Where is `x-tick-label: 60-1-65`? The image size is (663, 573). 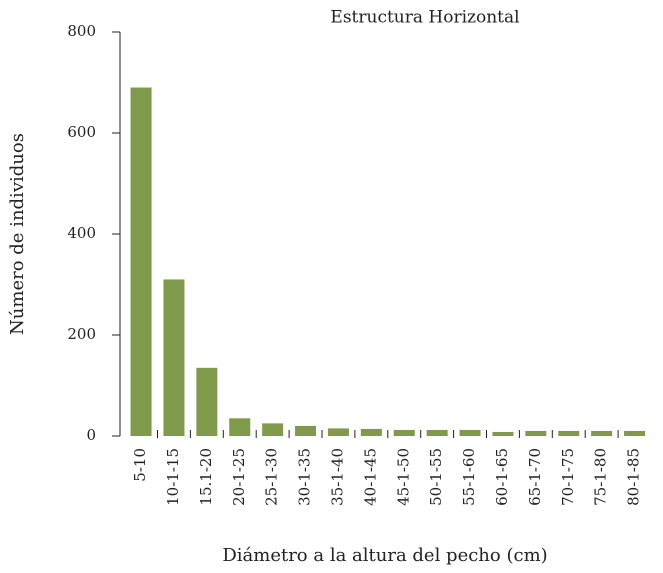
x-tick-label: 60-1-65 is located at coordinates (502, 477).